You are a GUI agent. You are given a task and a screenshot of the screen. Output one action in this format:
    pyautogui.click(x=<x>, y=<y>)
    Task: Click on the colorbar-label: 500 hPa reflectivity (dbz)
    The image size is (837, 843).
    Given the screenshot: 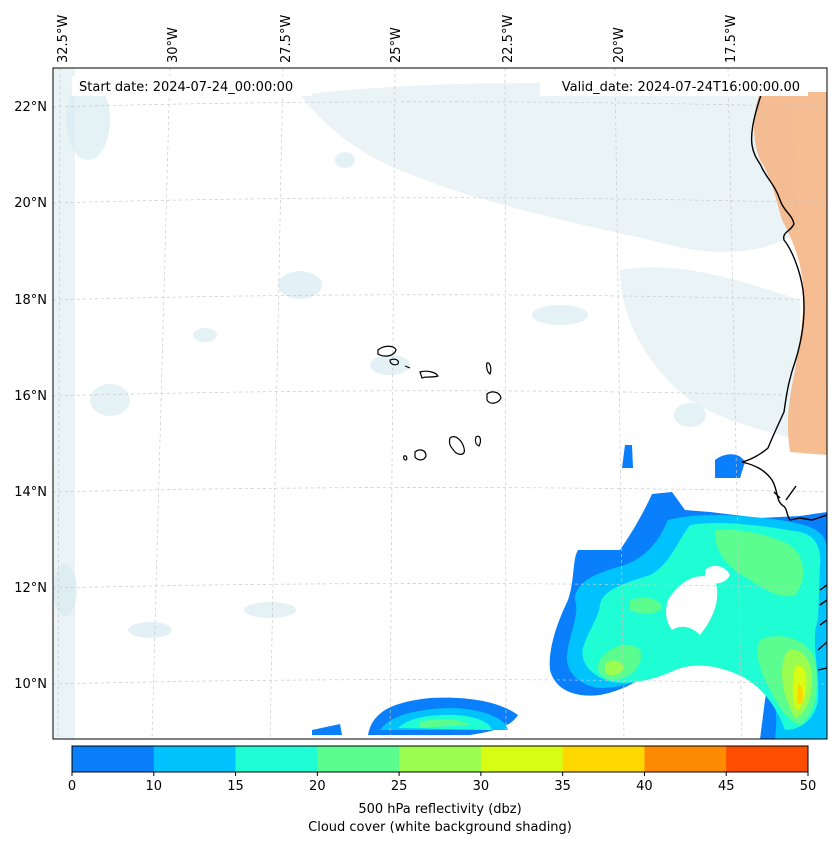 What is the action you would take?
    pyautogui.click(x=439, y=809)
    